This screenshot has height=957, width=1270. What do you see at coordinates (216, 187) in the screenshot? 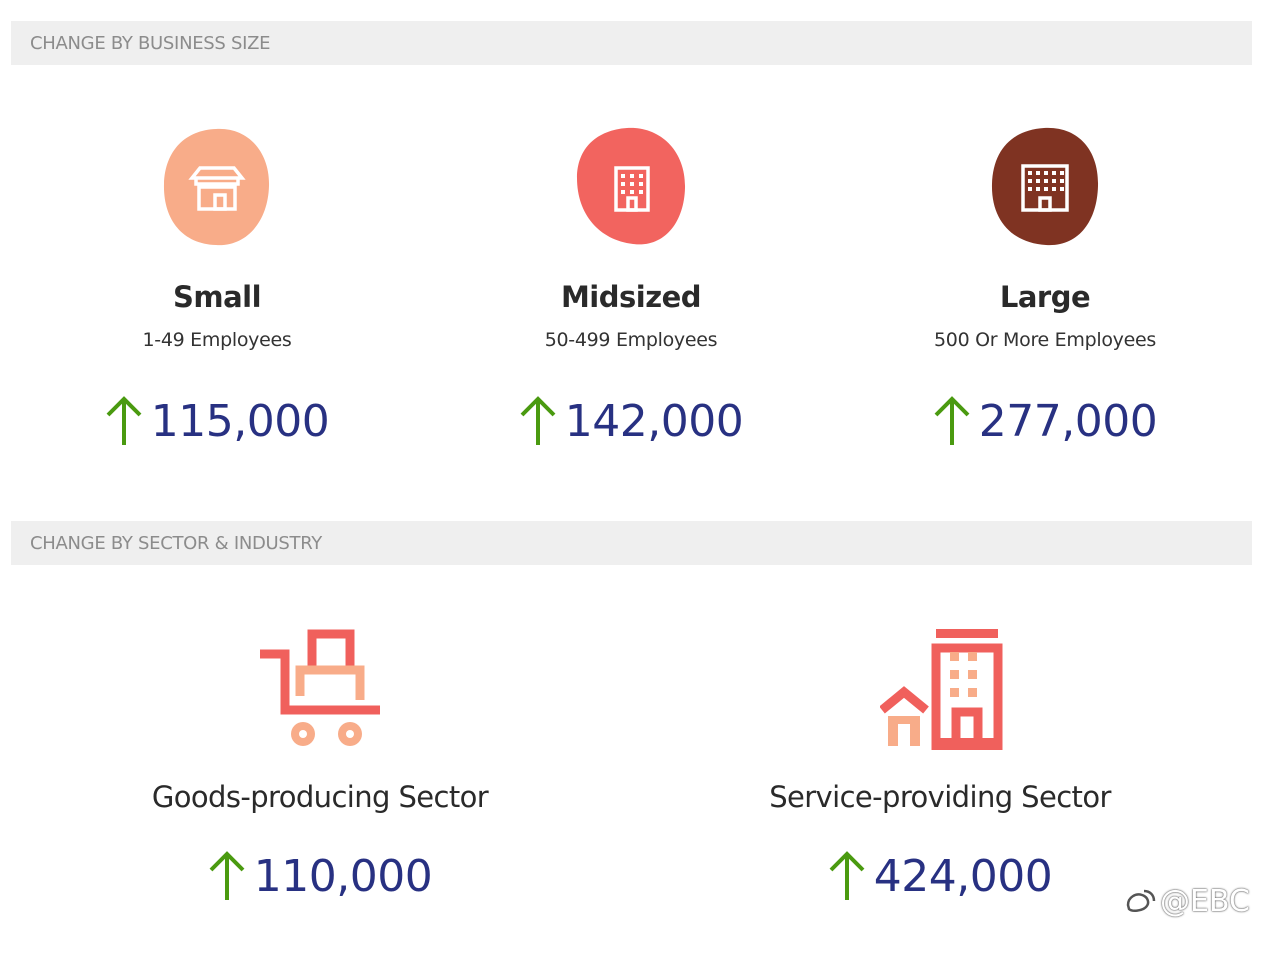
I see `house-store-icon` at bounding box center [216, 187].